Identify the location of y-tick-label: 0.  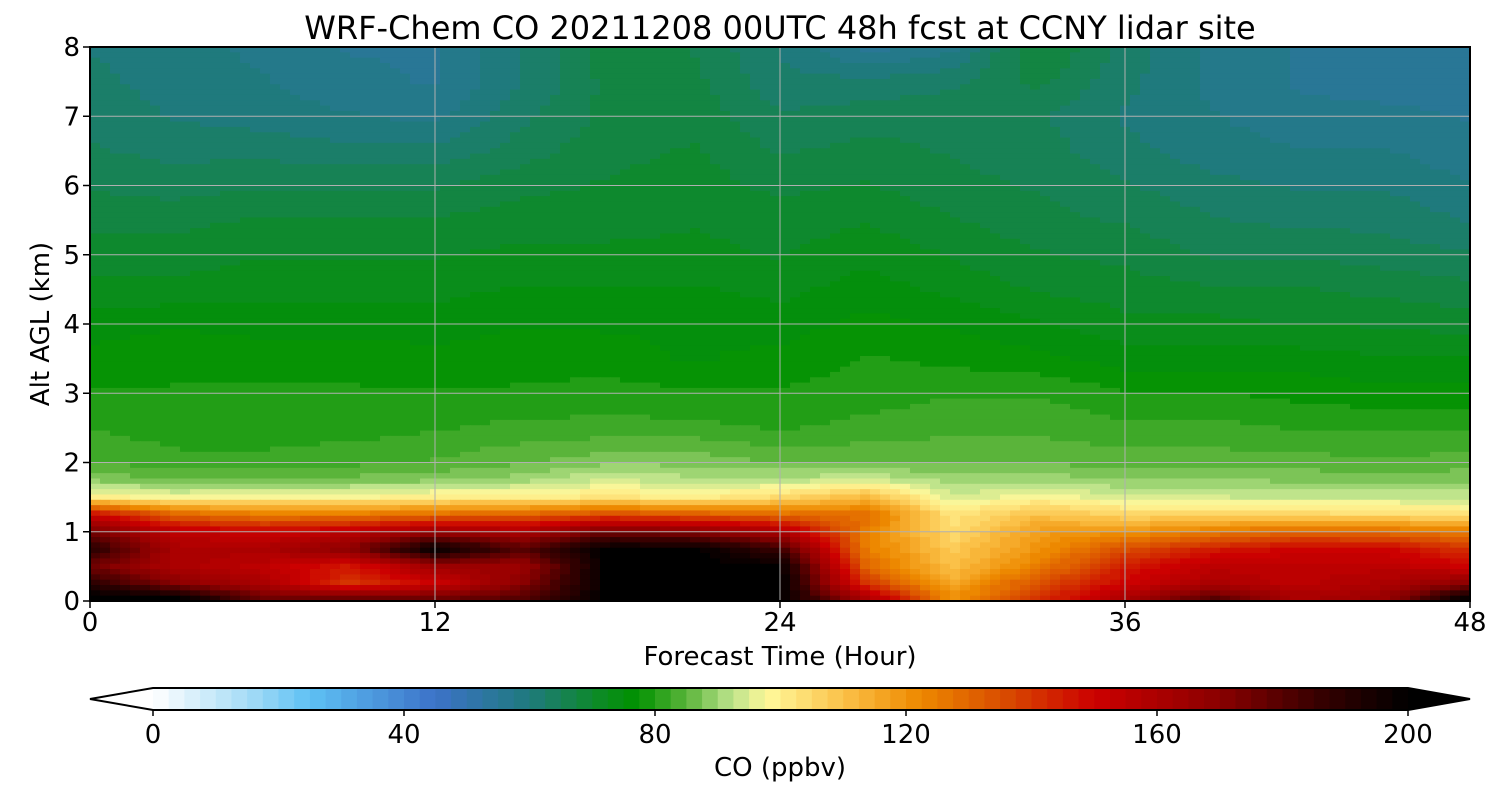
(71, 602).